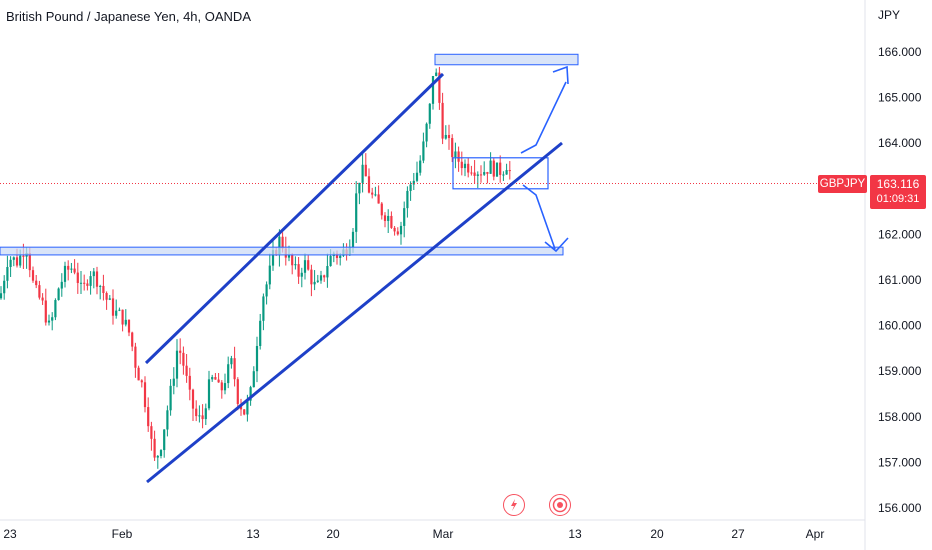 The image size is (932, 550). What do you see at coordinates (900, 143) in the screenshot?
I see `y-tick-label: 164.000` at bounding box center [900, 143].